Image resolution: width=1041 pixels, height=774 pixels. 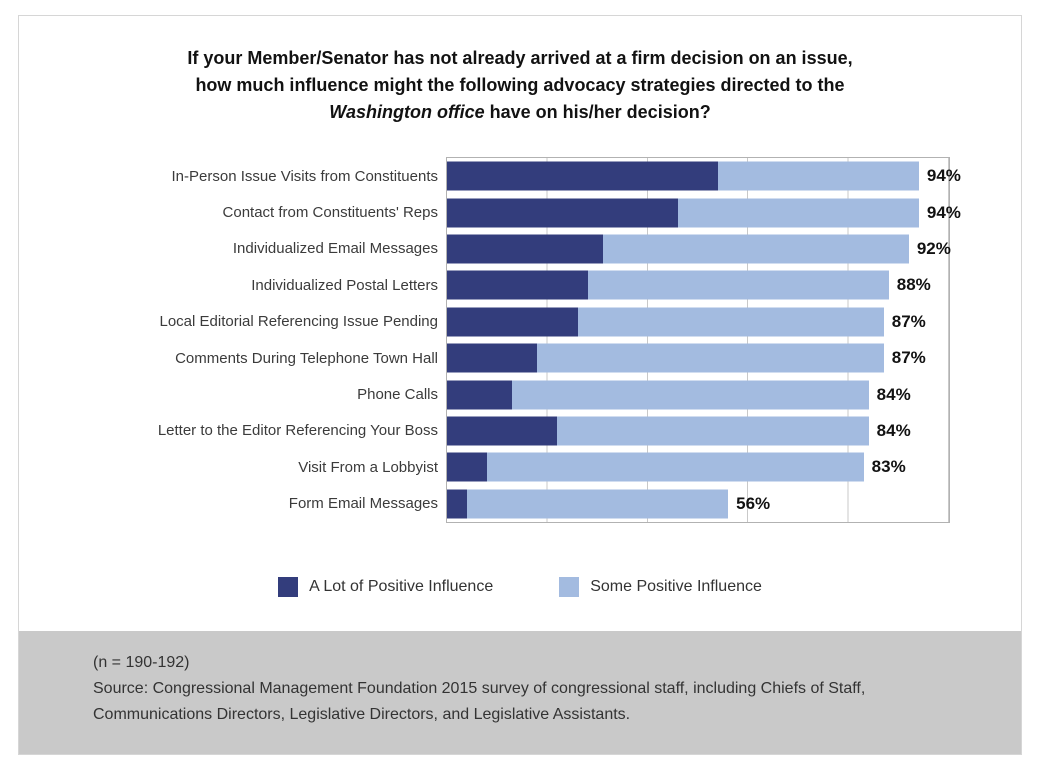 What do you see at coordinates (401, 586) in the screenshot?
I see `legend-label: A Lot of Positive Influence` at bounding box center [401, 586].